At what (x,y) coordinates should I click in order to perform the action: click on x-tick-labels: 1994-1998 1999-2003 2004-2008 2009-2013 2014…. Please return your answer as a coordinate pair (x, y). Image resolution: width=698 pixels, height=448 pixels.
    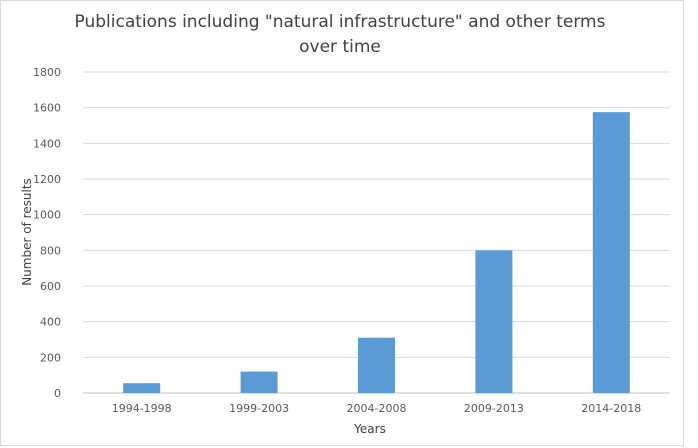
    Looking at the image, I should click on (377, 408).